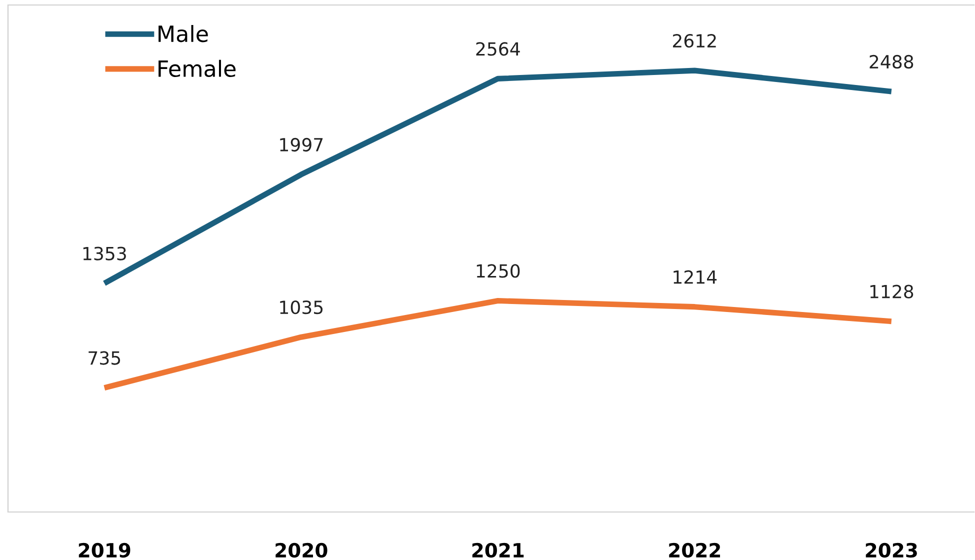 The height and width of the screenshot is (560, 975). What do you see at coordinates (498, 271) in the screenshot?
I see `data-label: 1250` at bounding box center [498, 271].